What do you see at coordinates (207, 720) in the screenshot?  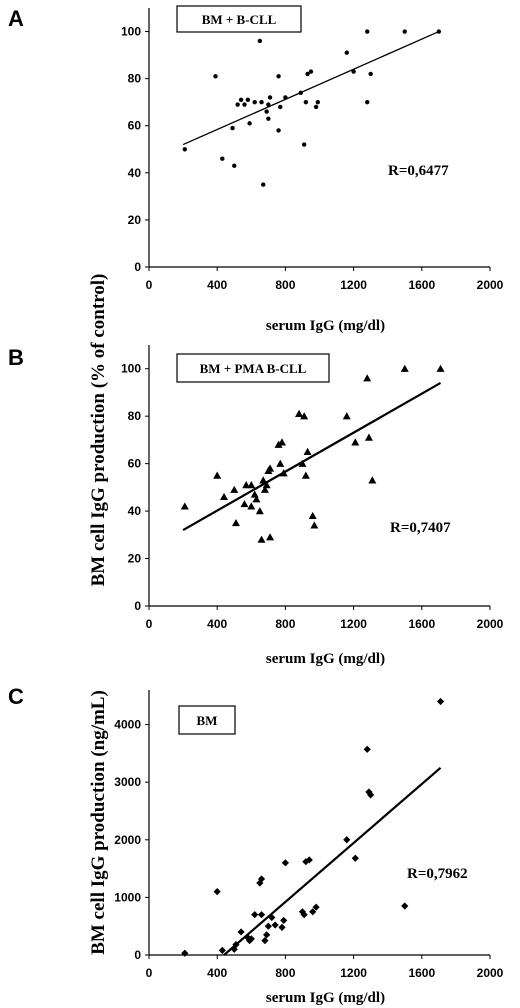 I see `legend-label: BM` at bounding box center [207, 720].